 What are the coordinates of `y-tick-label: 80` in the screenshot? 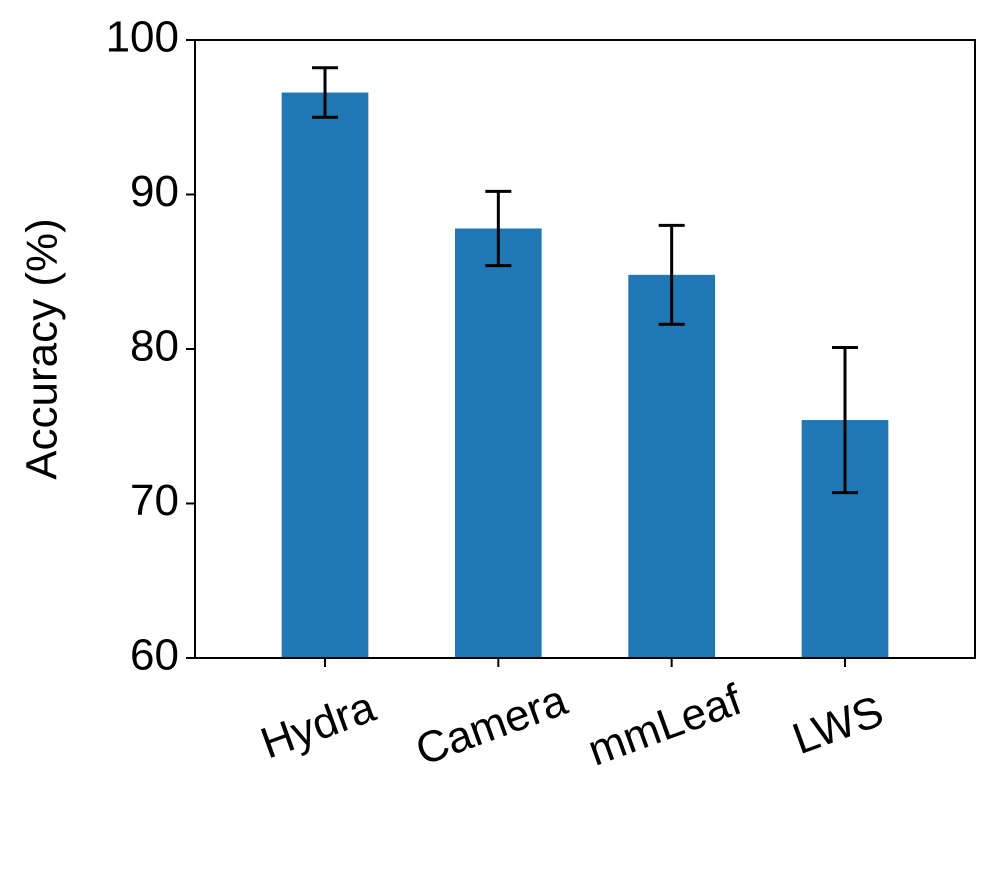 It's located at (154, 346).